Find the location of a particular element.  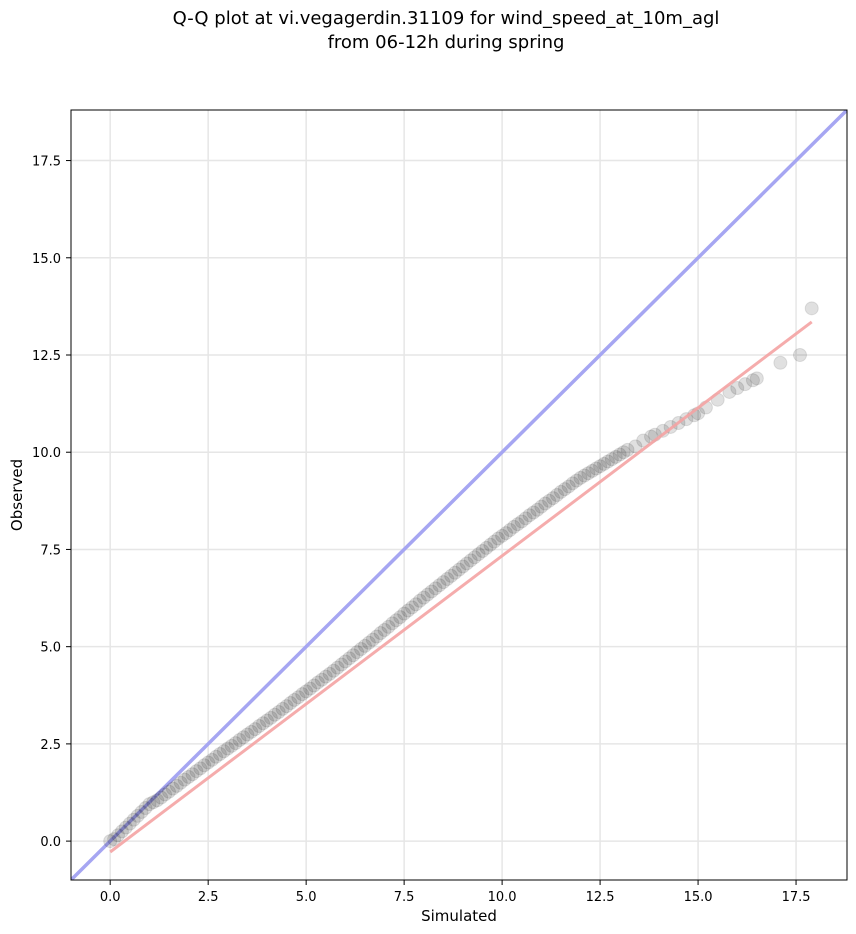

x-tick-label: 12.5 is located at coordinates (600, 897).